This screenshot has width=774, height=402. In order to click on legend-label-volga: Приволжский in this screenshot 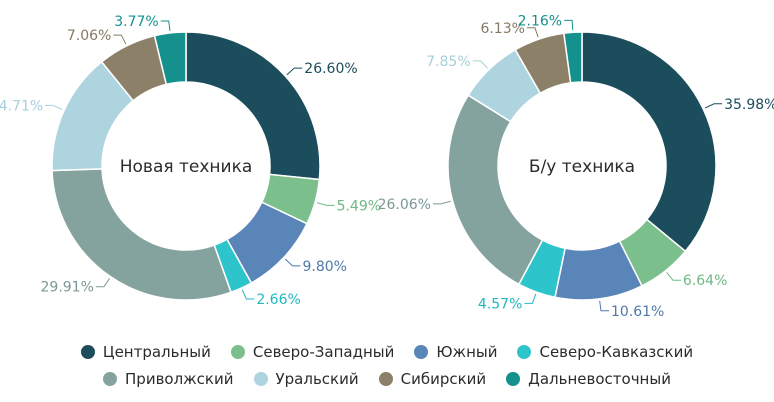, I will do `click(179, 379)`.